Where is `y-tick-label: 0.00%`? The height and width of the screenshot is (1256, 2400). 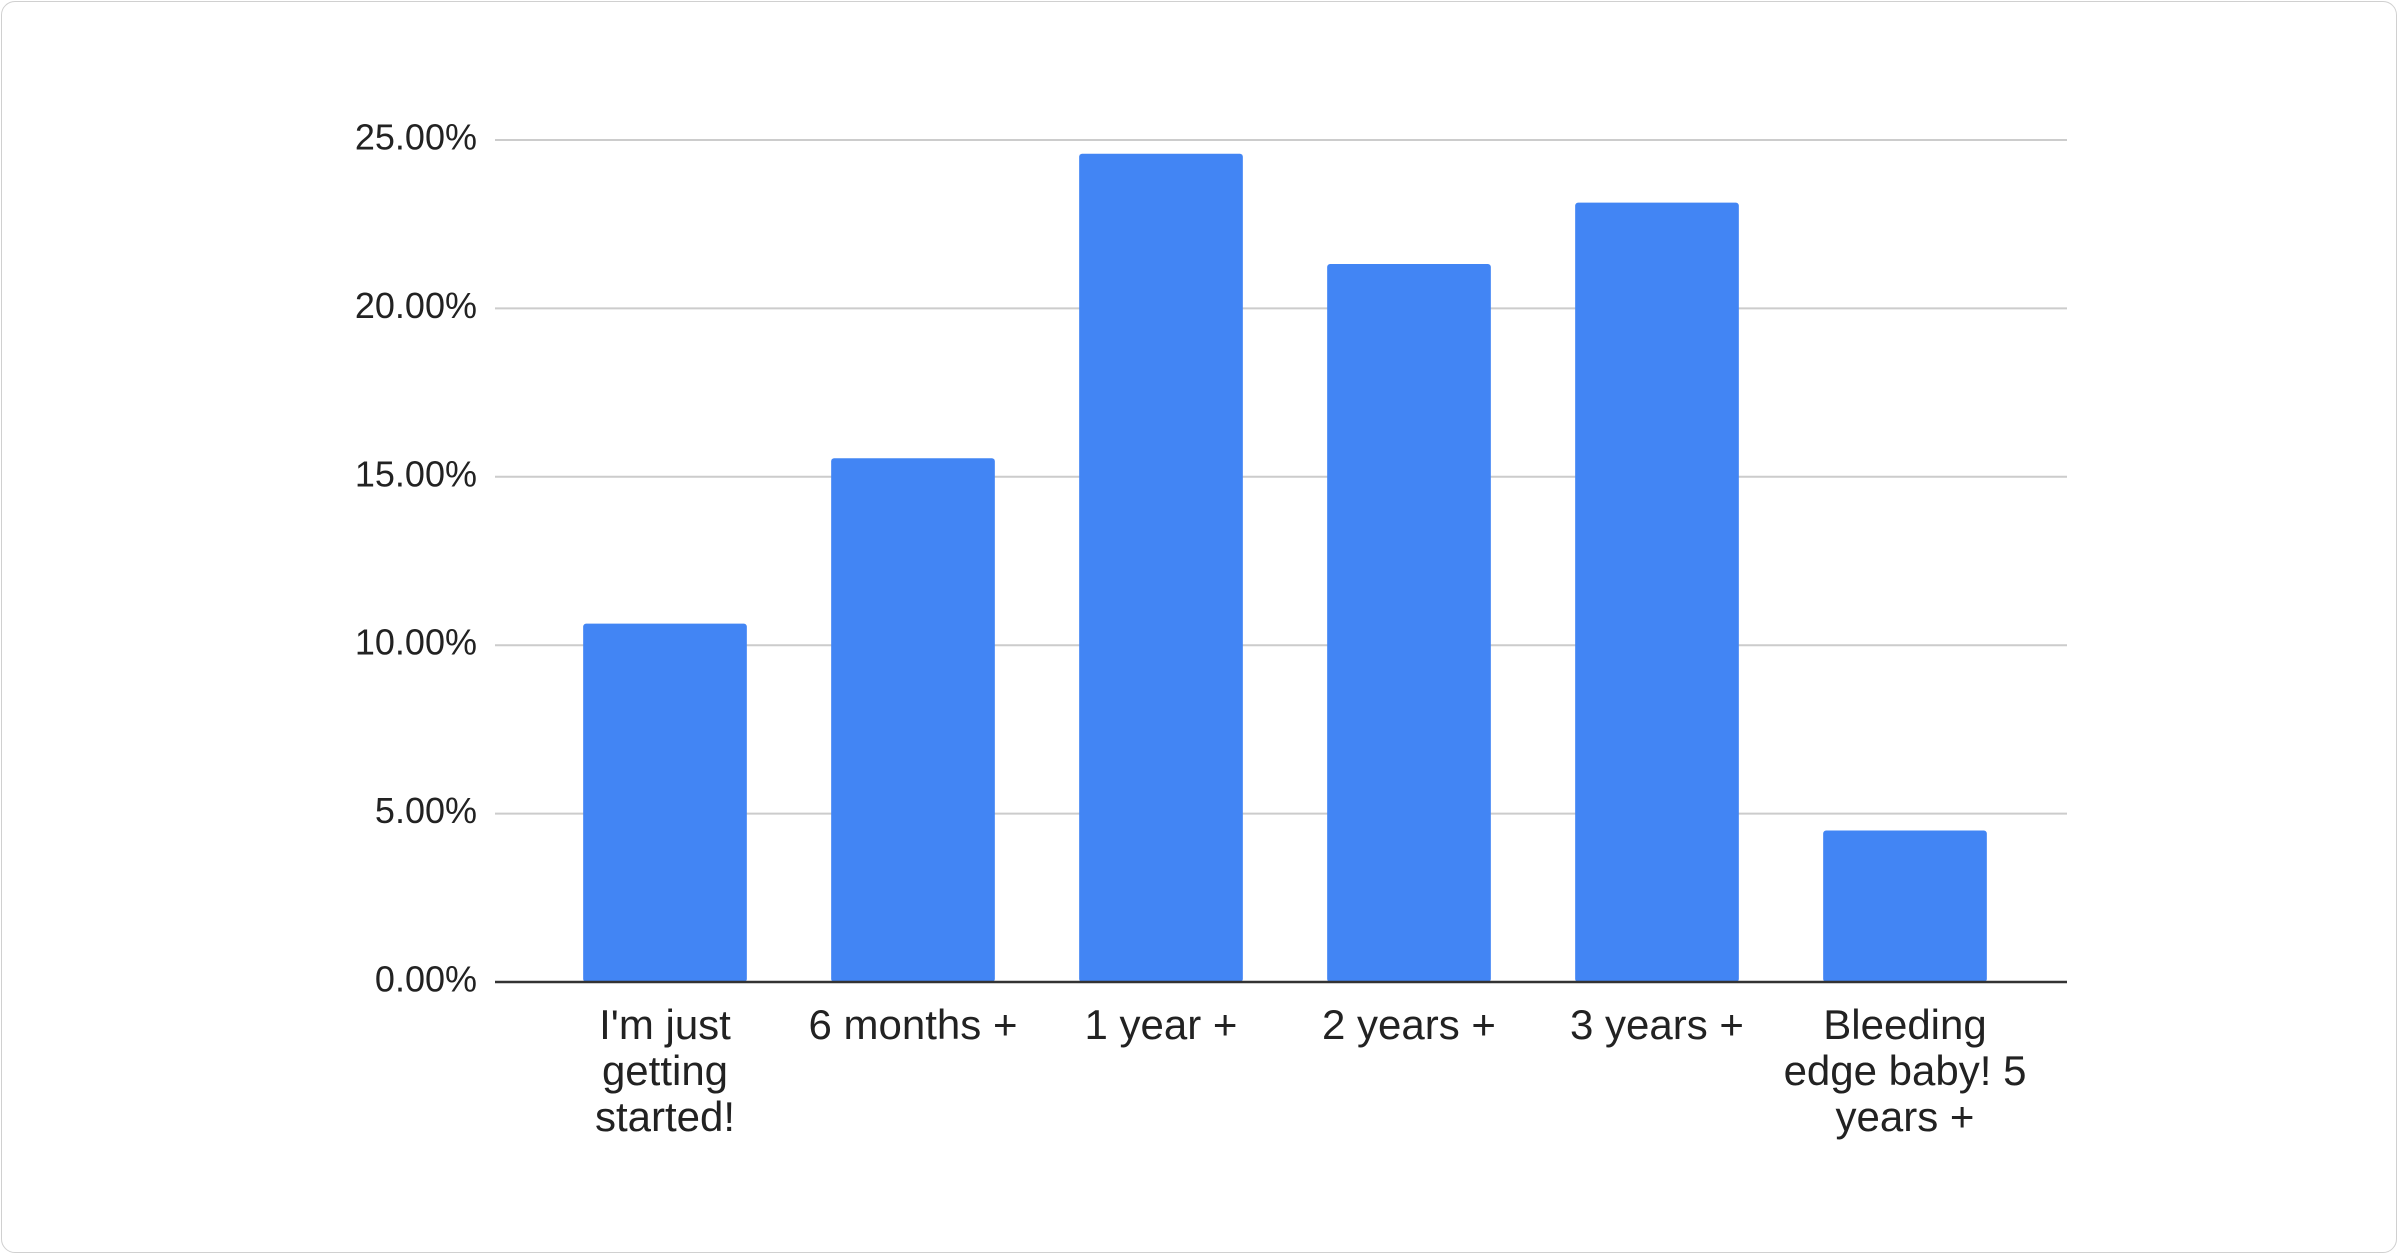
y-tick-label: 0.00% is located at coordinates (426, 979).